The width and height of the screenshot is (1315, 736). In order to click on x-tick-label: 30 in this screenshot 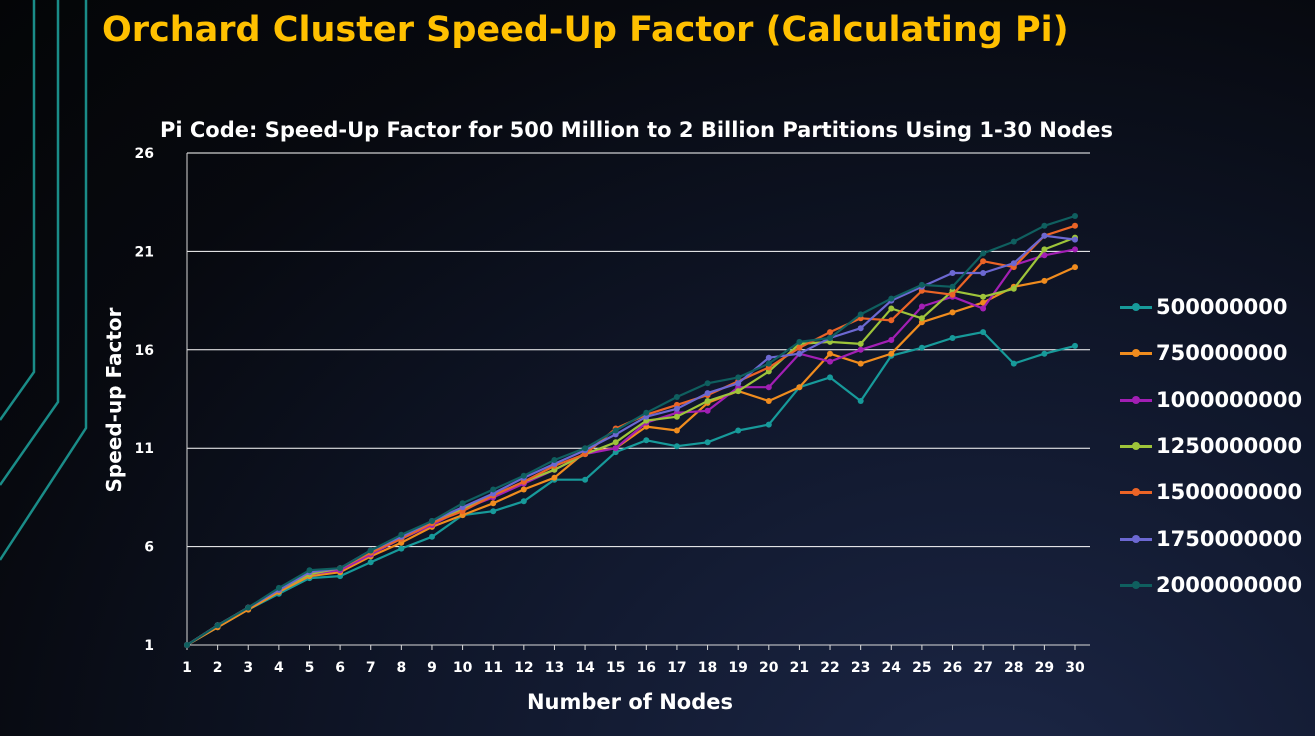, I will do `click(1075, 668)`.